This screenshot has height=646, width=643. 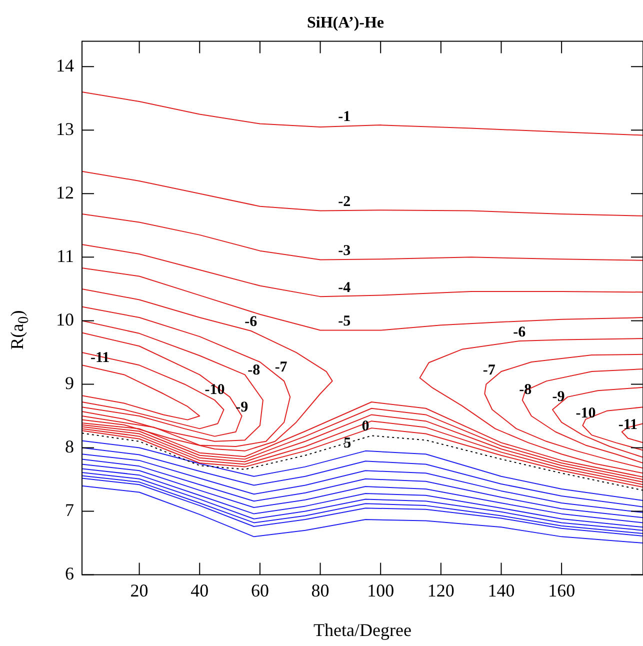 What do you see at coordinates (254, 370) in the screenshot?
I see `annotation: -8` at bounding box center [254, 370].